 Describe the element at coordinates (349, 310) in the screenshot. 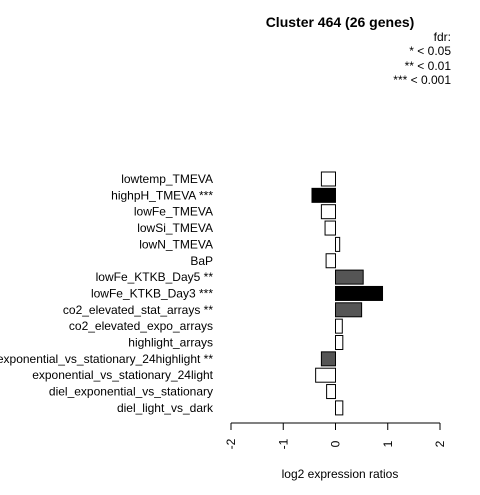

I see `bar-co2-elevated-stat-arrays` at that location.